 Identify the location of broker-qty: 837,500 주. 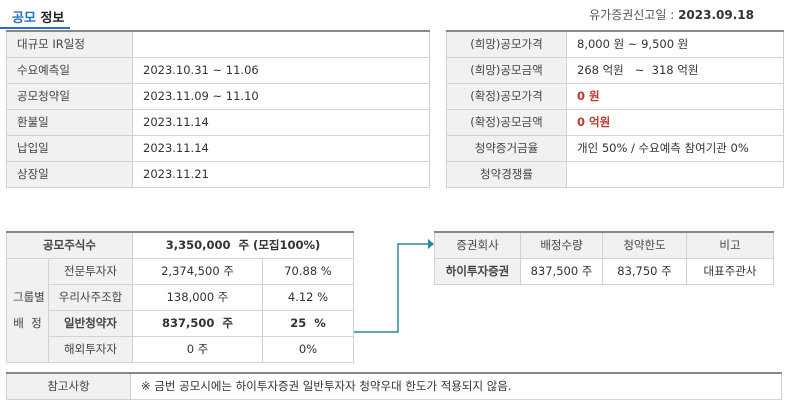
(561, 271).